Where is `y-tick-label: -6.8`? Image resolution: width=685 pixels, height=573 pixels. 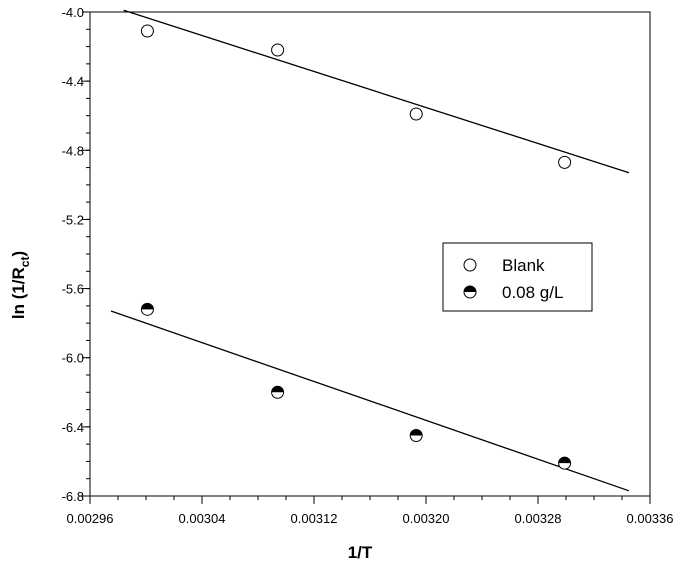 y-tick-label: -6.8 is located at coordinates (73, 496).